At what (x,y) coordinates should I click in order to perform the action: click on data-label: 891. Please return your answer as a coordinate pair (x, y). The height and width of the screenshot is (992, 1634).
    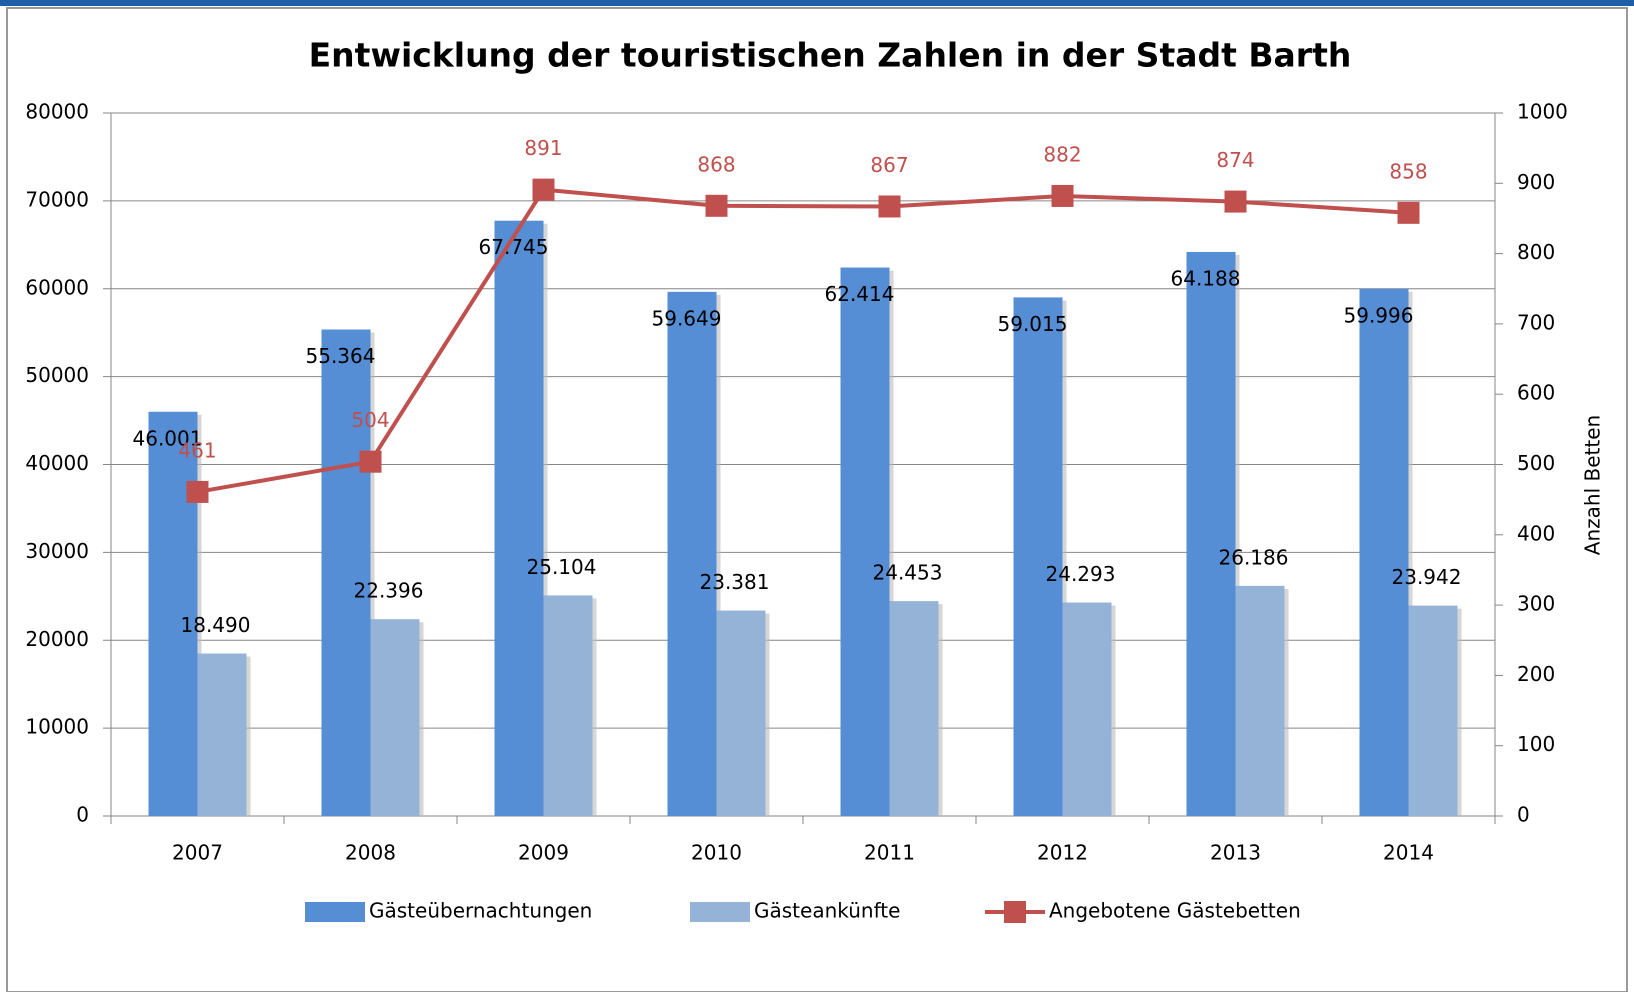
    Looking at the image, I should click on (543, 148).